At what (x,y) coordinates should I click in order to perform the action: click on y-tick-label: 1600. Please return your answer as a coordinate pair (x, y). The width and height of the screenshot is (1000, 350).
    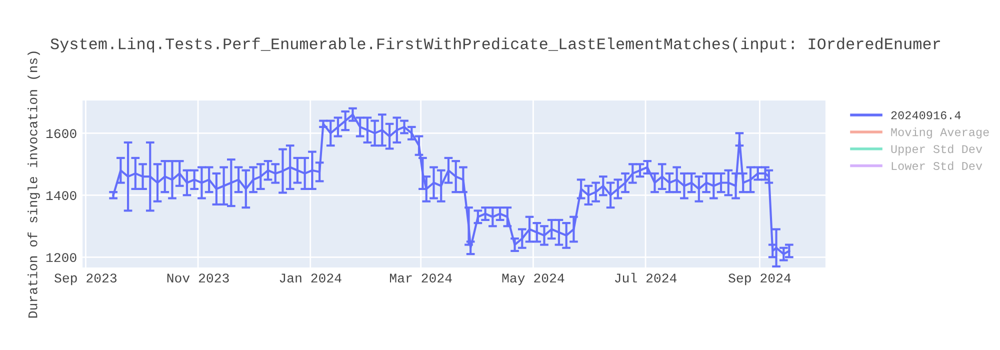
    Looking at the image, I should click on (61, 133).